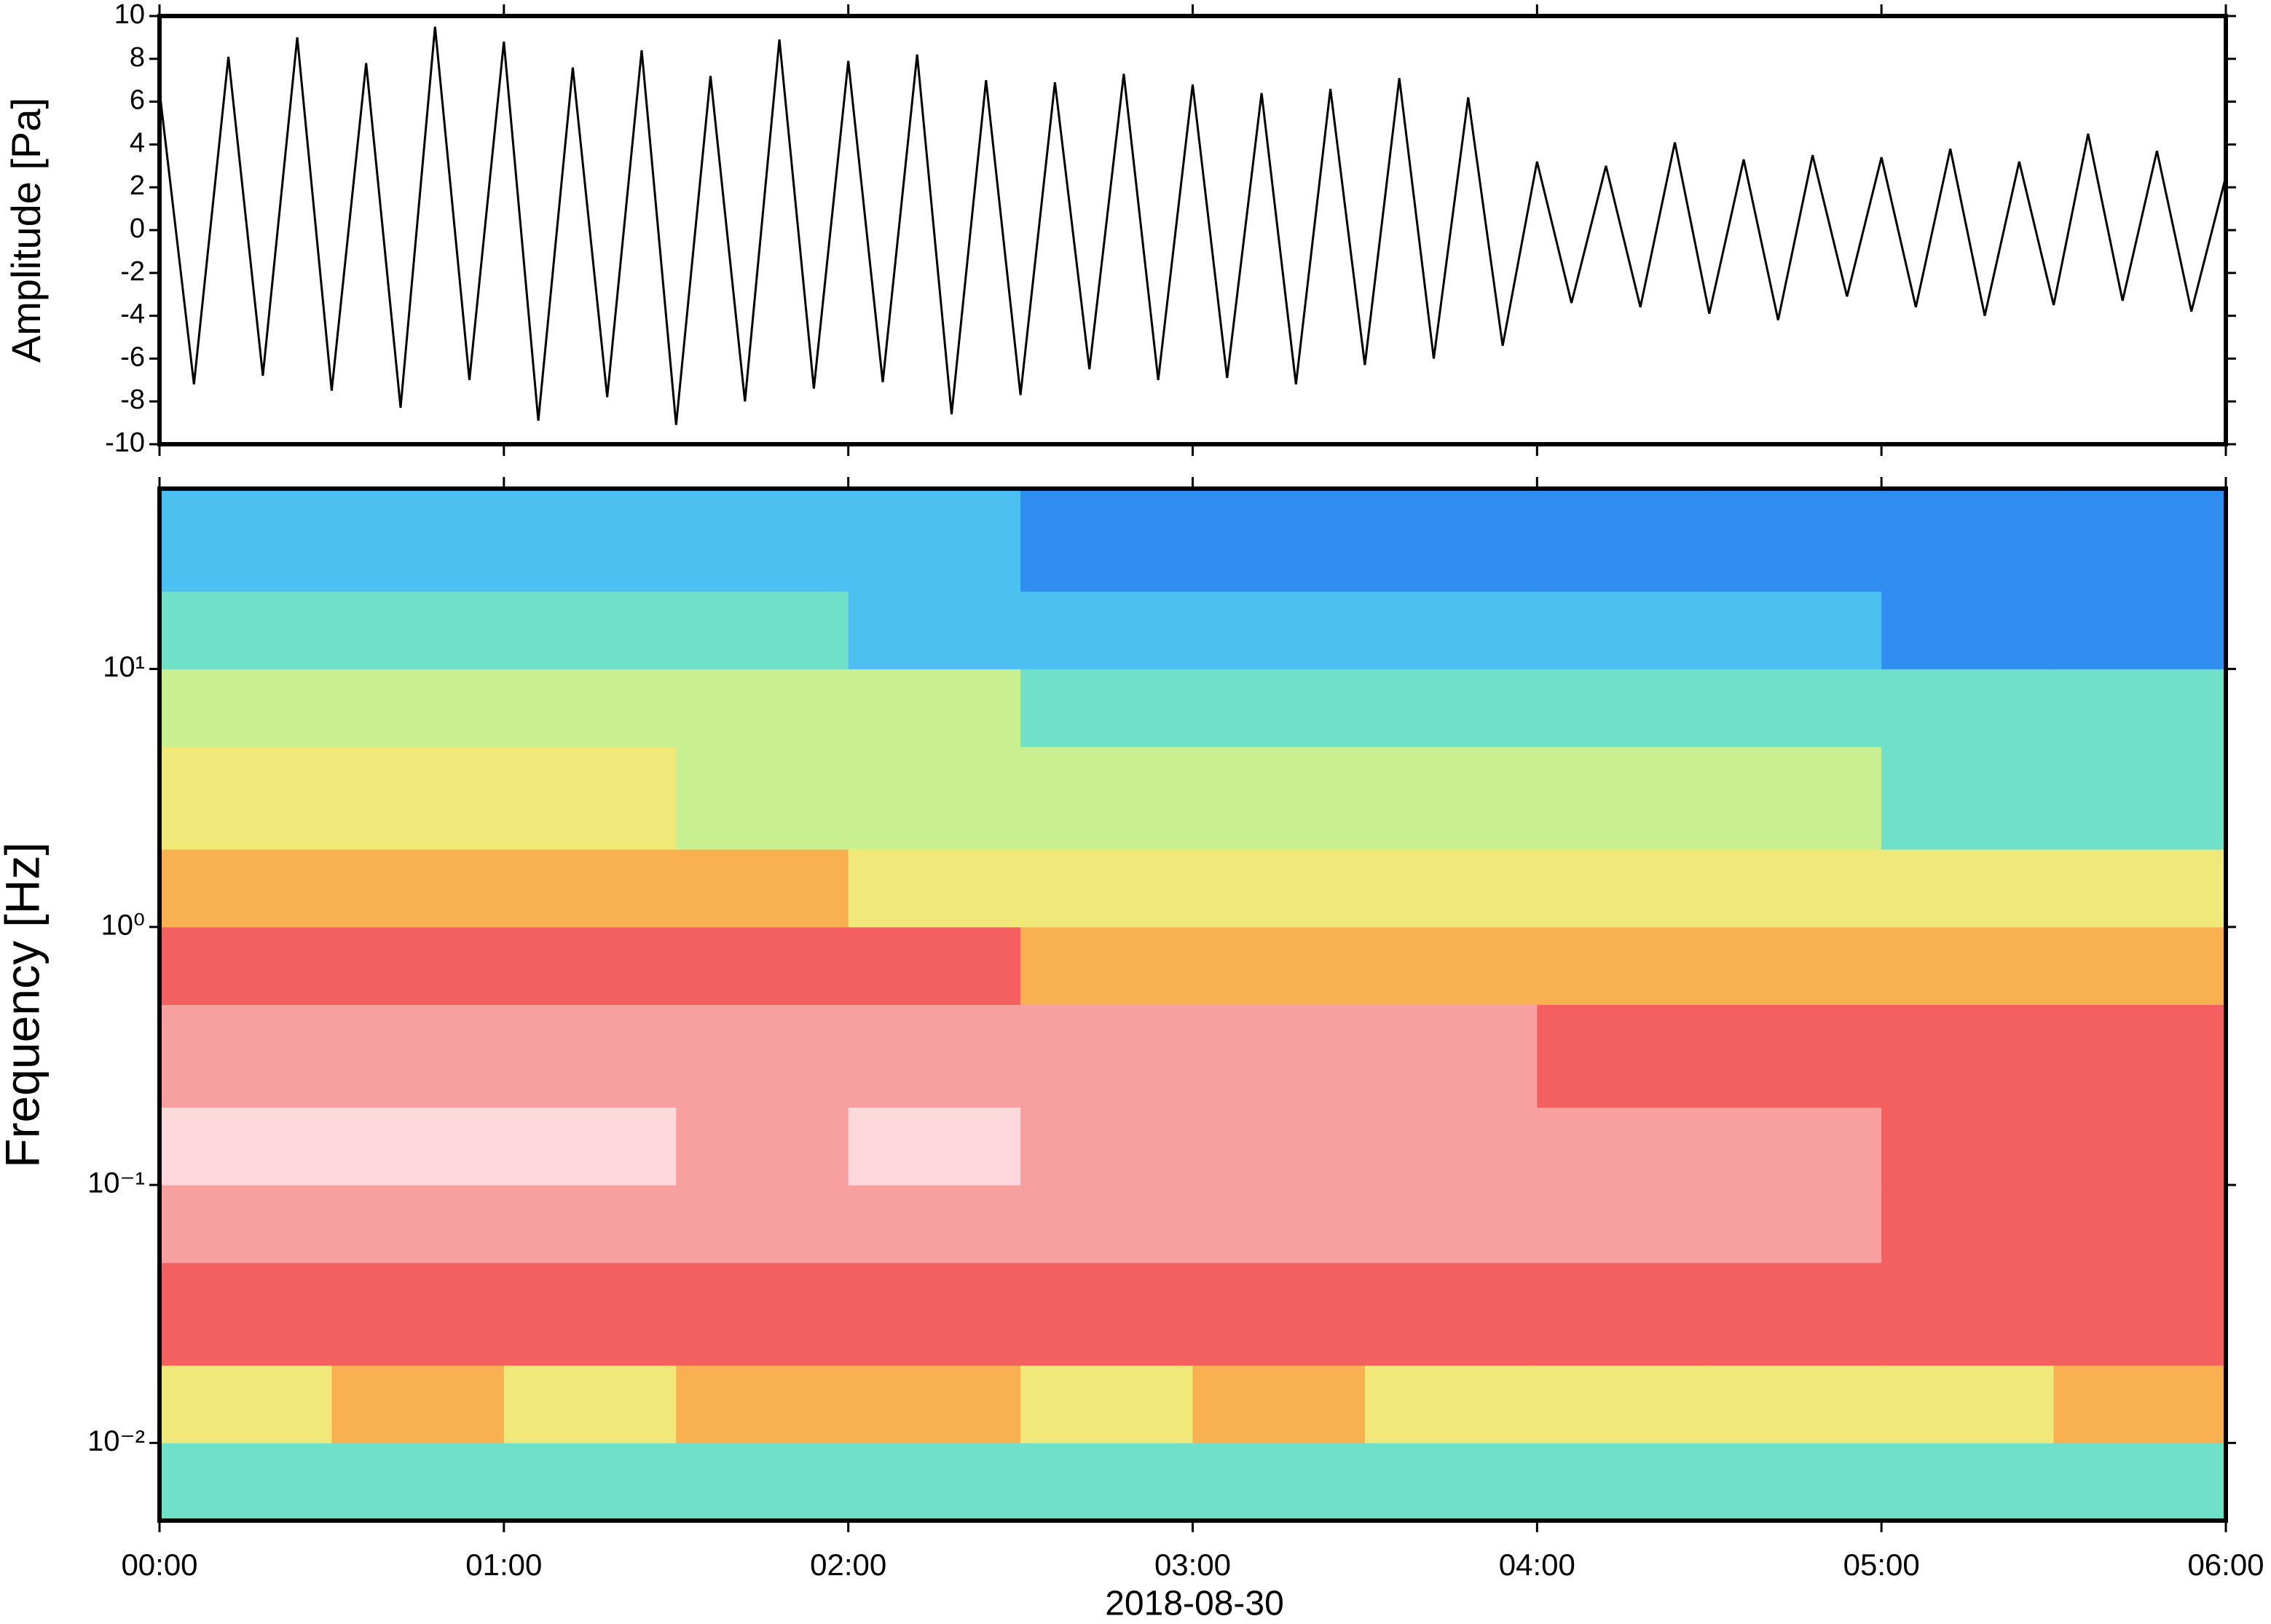 The image size is (2271, 1624). What do you see at coordinates (116, 1441) in the screenshot?
I see `y-tick-label: 10⁻²` at bounding box center [116, 1441].